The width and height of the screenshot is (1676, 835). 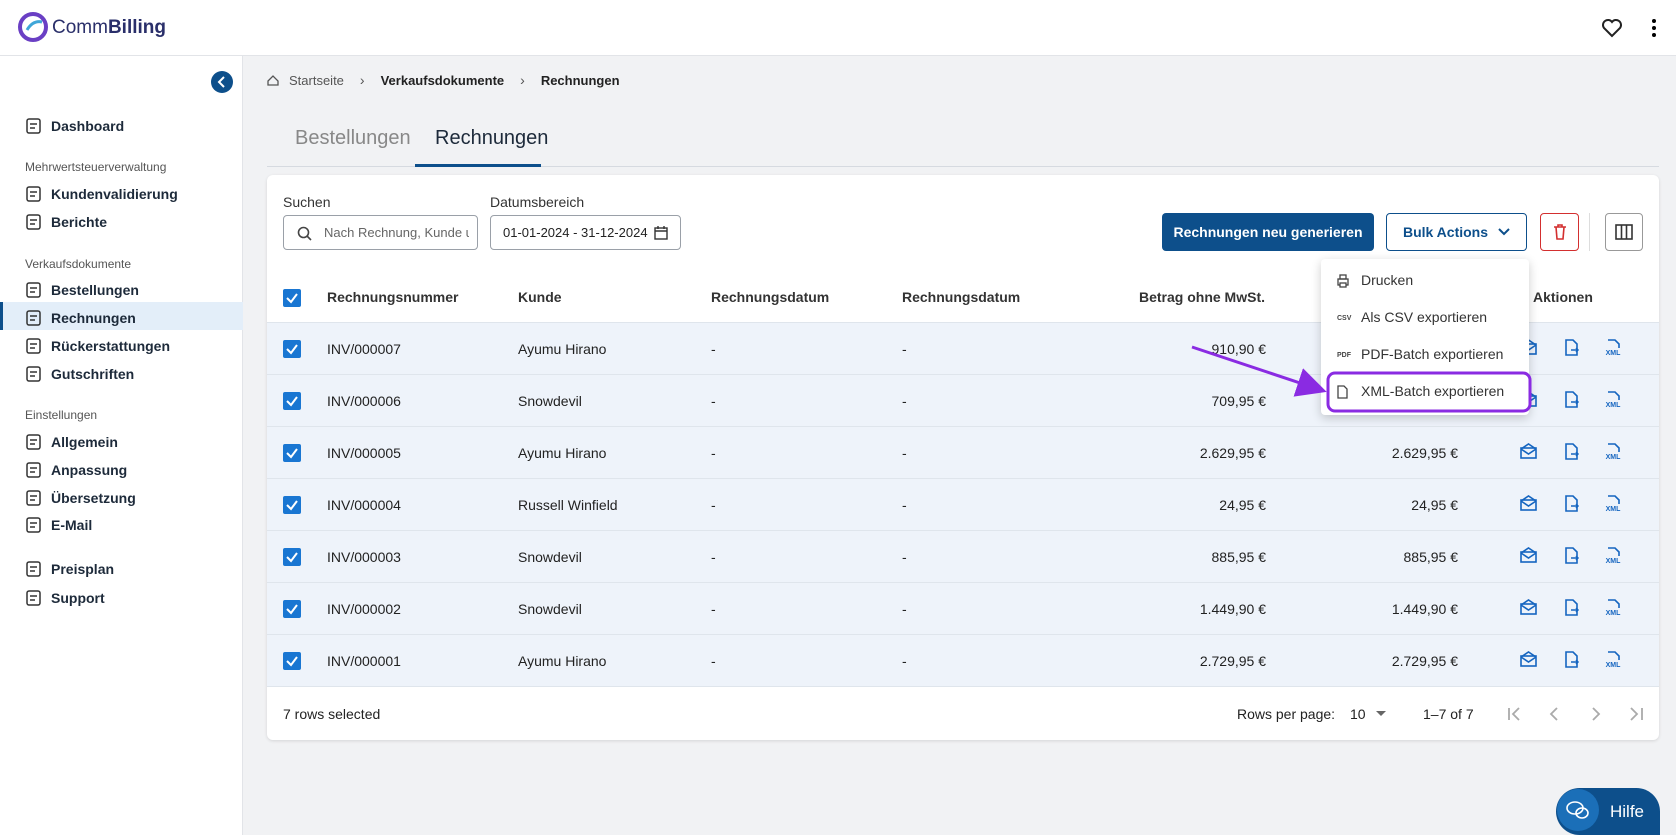 What do you see at coordinates (393, 297) in the screenshot?
I see `column-header: Rechnungsnummer` at bounding box center [393, 297].